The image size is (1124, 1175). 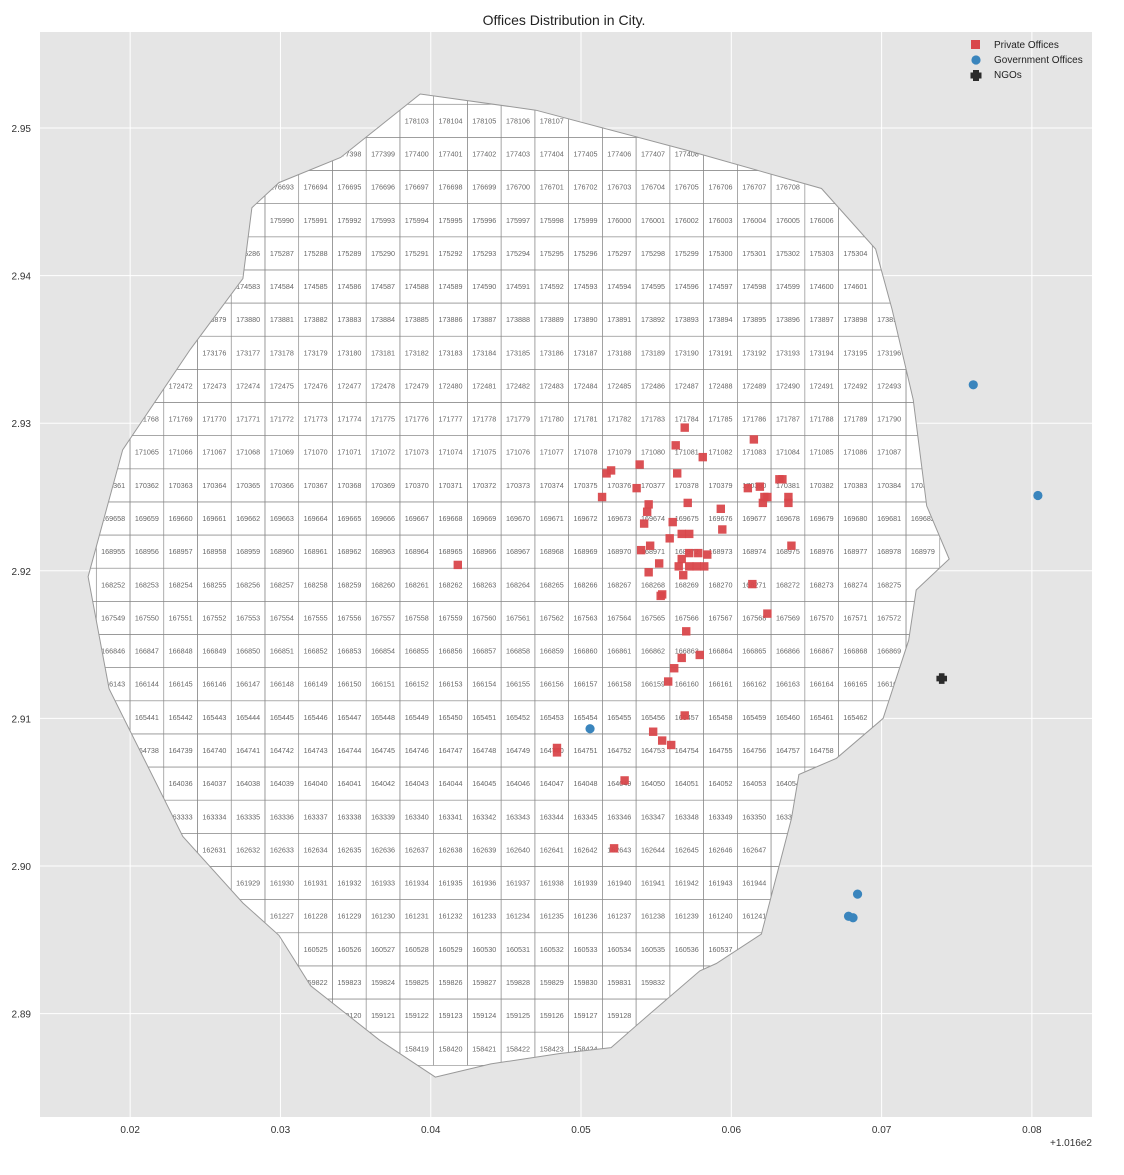 I want to click on grid-cell-id: 168272, so click(x=788, y=584).